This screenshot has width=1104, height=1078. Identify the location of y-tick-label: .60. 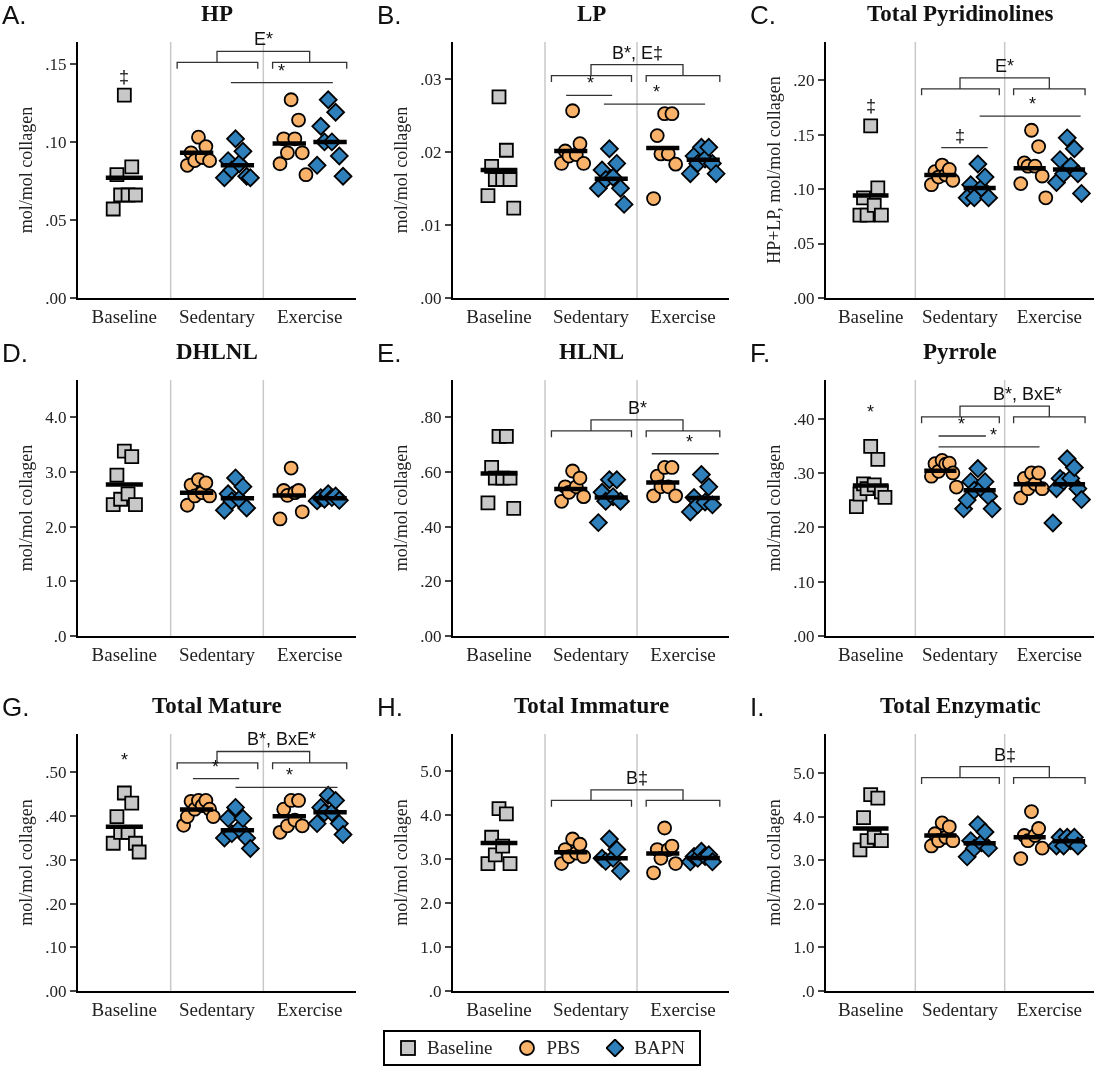
(431, 473).